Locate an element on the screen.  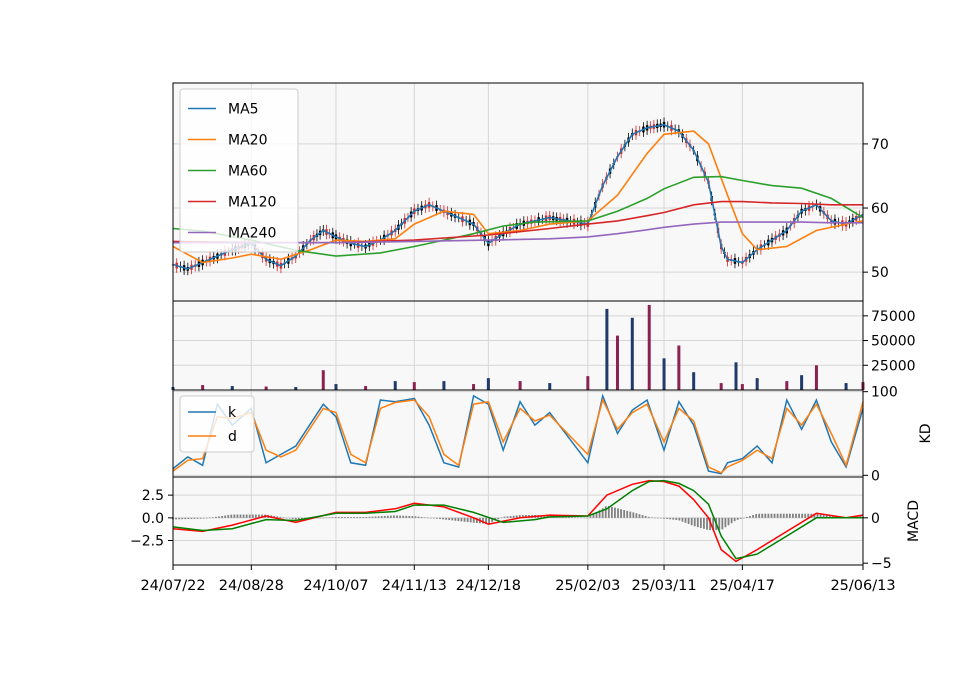
legend-label-ma20: MA20 is located at coordinates (247, 141).